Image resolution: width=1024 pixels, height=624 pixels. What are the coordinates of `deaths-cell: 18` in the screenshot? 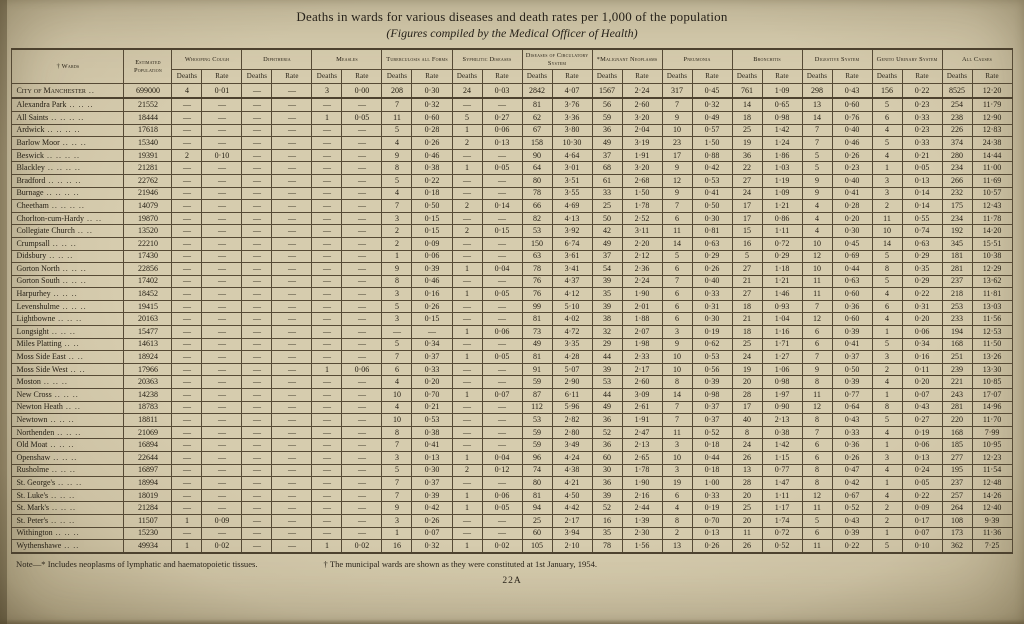 It's located at (747, 332).